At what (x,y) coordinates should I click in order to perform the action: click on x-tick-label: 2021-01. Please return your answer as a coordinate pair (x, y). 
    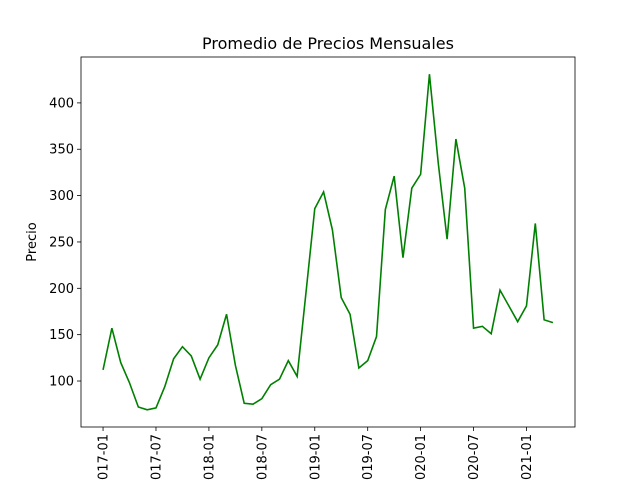
    Looking at the image, I should click on (527, 457).